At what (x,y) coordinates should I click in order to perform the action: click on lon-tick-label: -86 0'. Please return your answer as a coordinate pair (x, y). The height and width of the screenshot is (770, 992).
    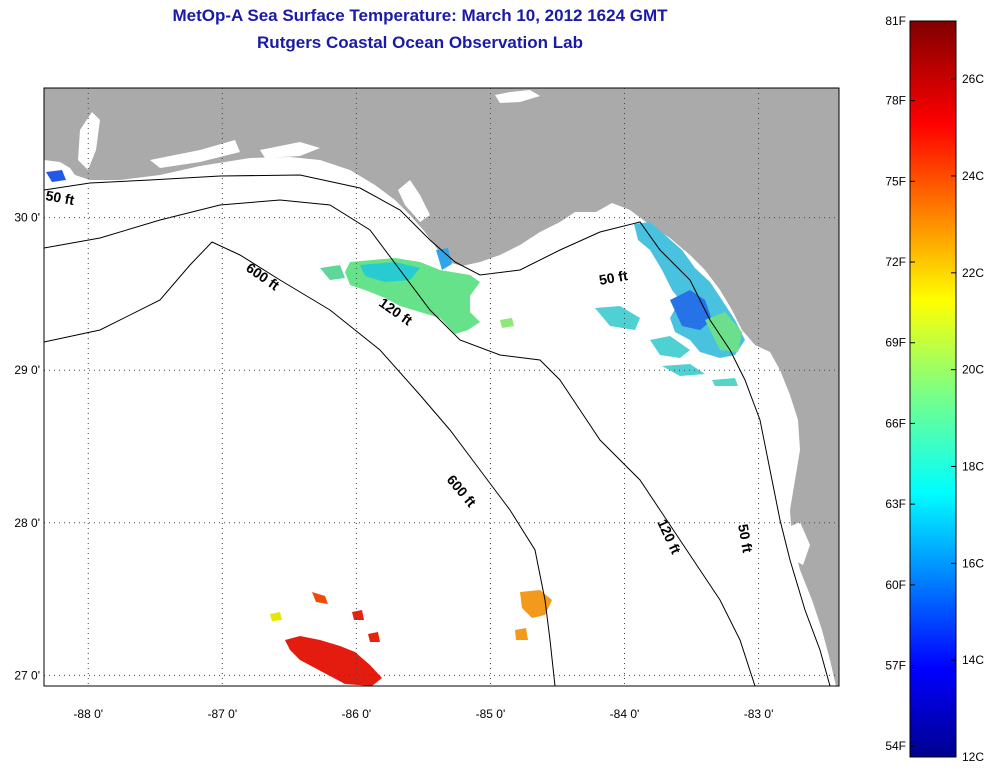
    Looking at the image, I should click on (357, 714).